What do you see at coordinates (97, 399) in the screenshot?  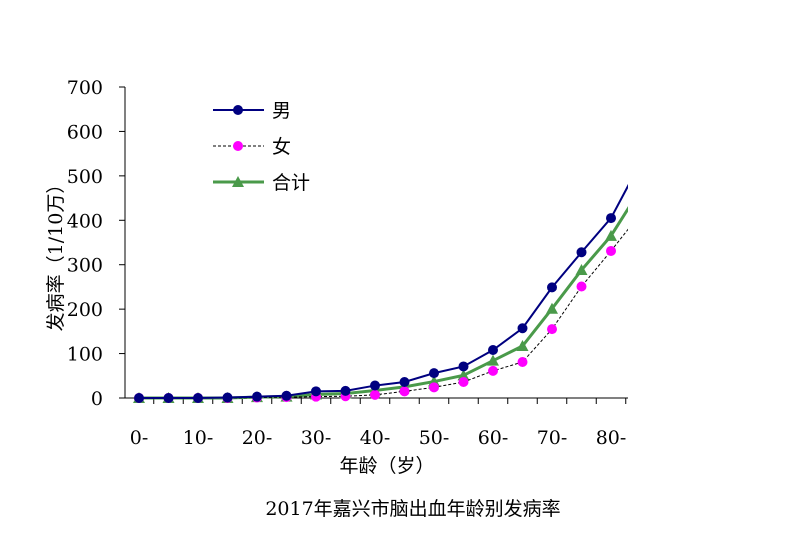 I see `y-tick-label: 0` at bounding box center [97, 399].